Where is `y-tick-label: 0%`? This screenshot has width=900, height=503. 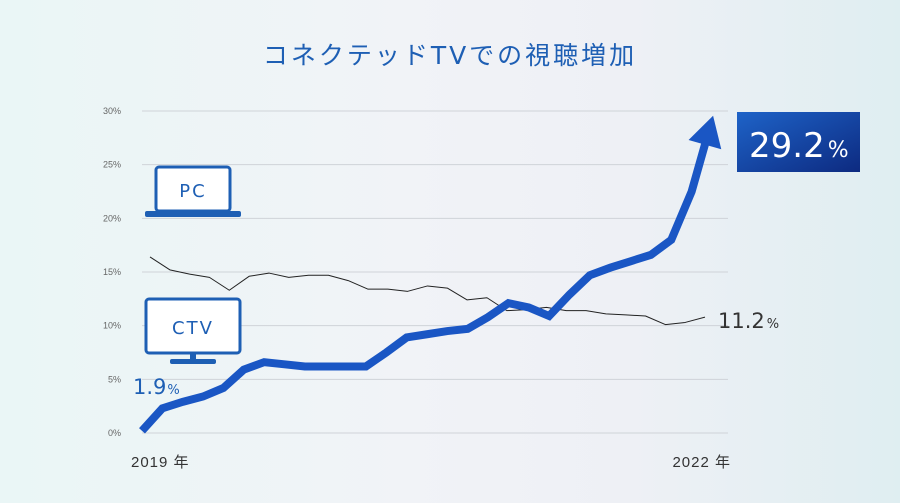
y-tick-label: 0% is located at coordinates (114, 433).